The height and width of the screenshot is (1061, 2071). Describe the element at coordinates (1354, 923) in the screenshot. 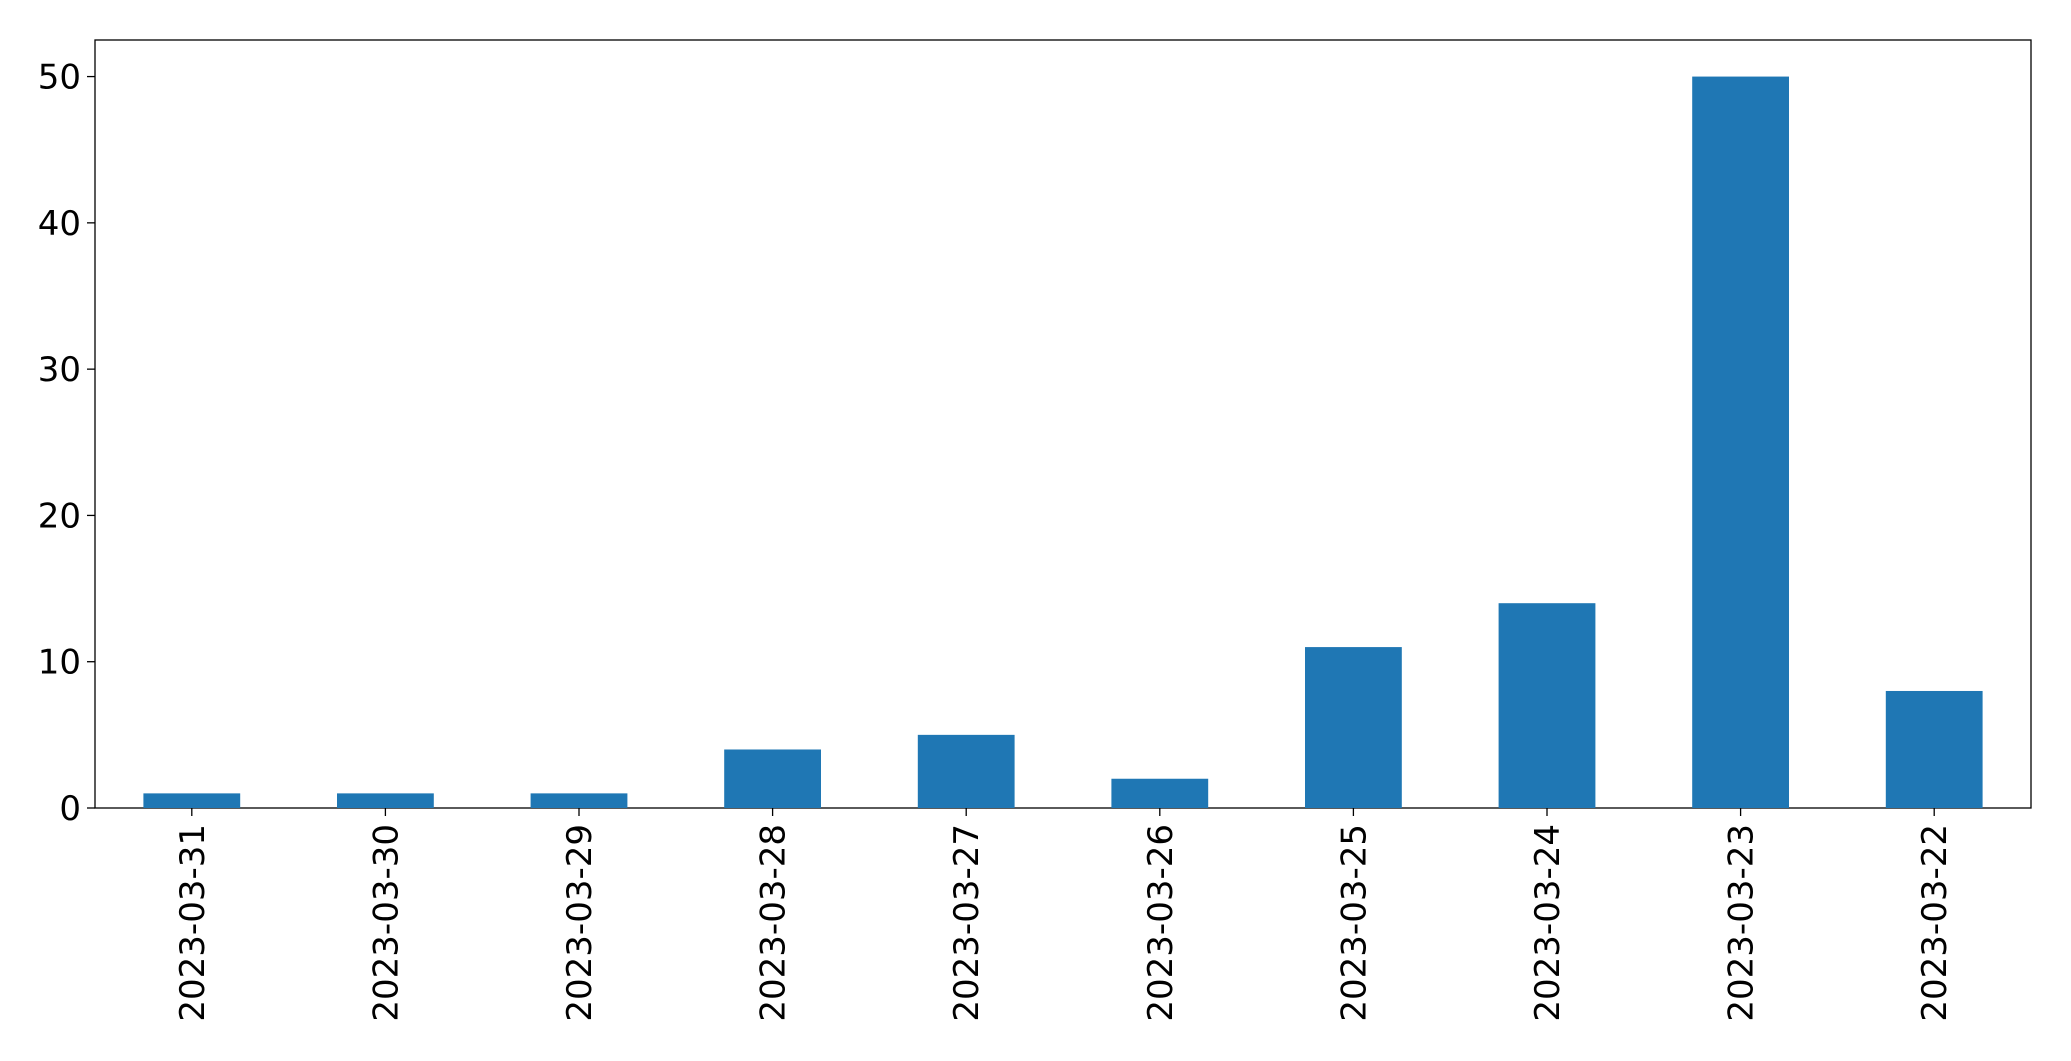

I see `x-tick-label: 2023-03-25` at that location.